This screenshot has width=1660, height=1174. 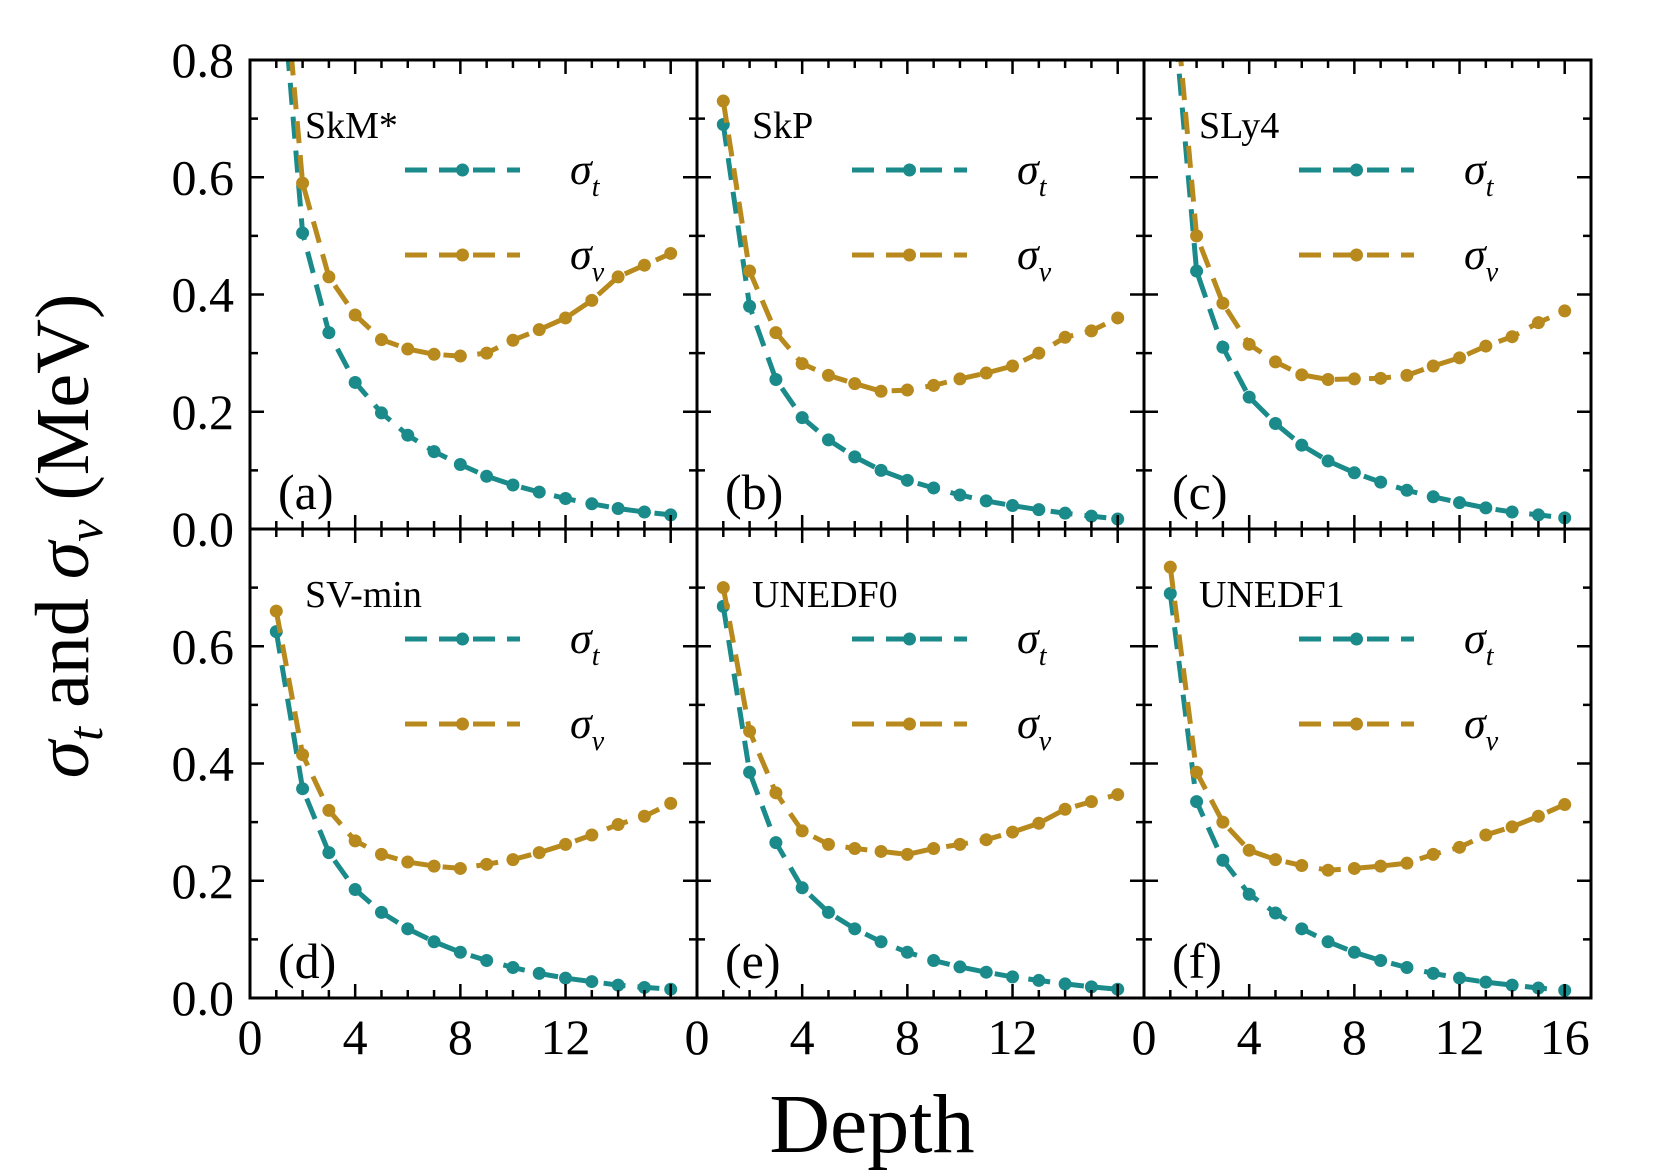 I want to click on panel-f-legend-sigma-t-marker, so click(x=1356, y=639).